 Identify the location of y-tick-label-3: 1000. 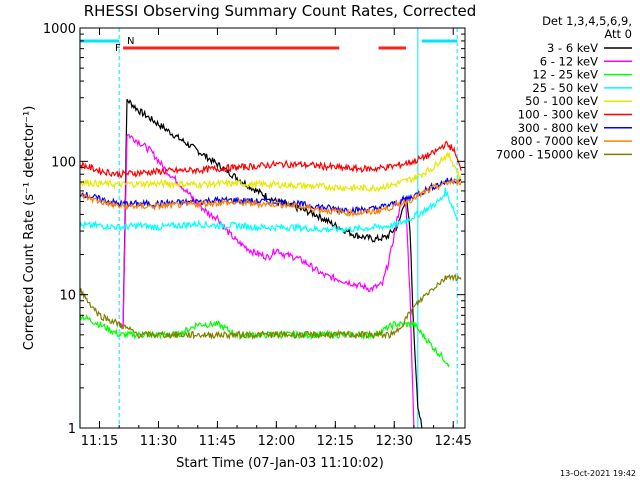
(59, 29).